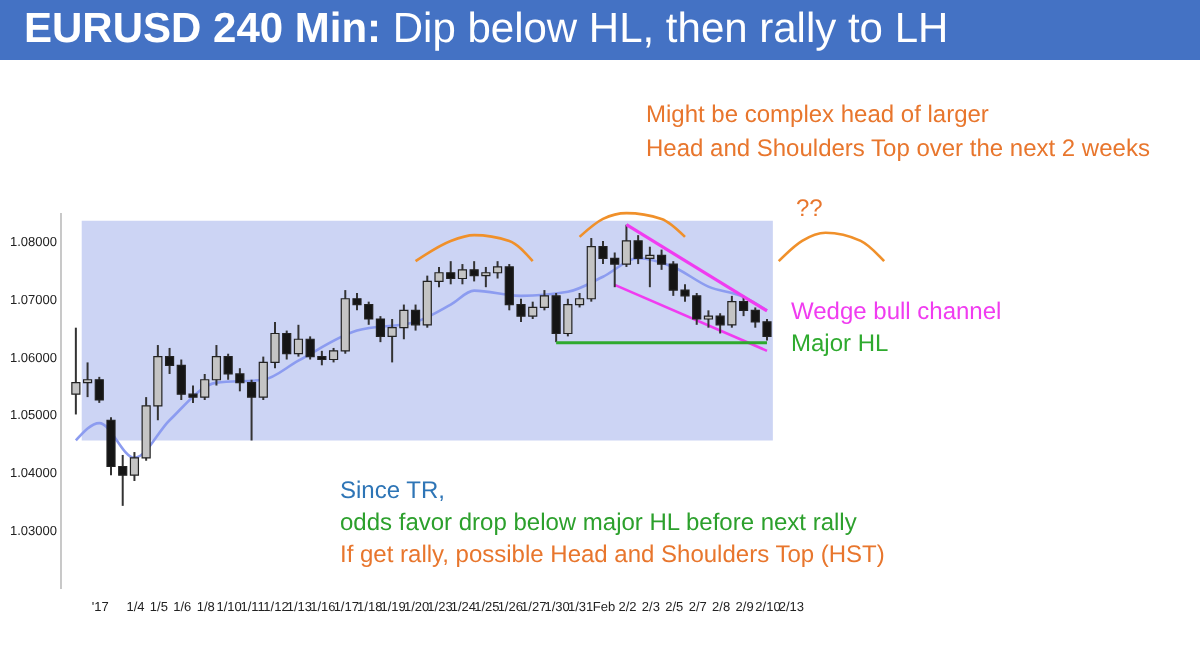 This screenshot has width=1200, height=670. What do you see at coordinates (896, 310) in the screenshot?
I see `series-label: Wedge bull channel` at bounding box center [896, 310].